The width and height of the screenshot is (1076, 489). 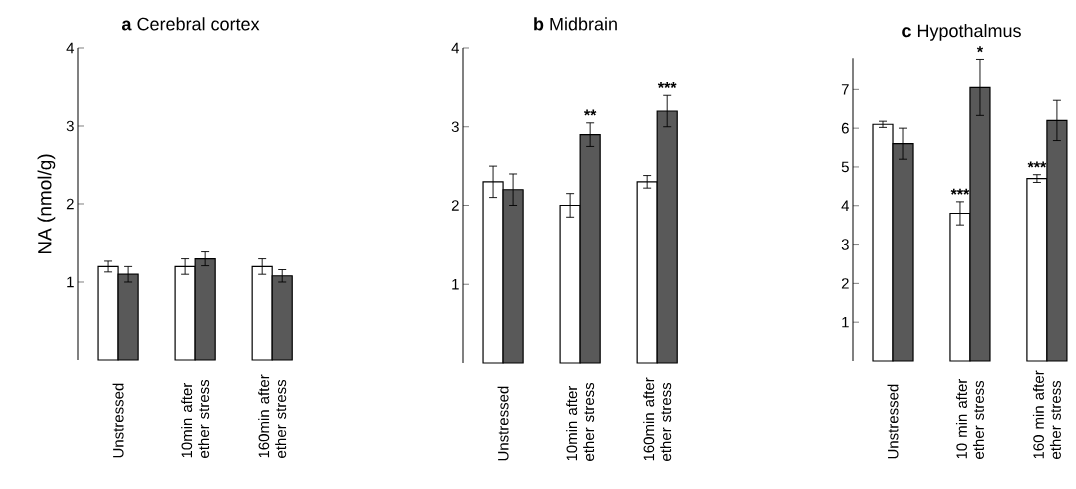 What do you see at coordinates (190, 24) in the screenshot?
I see `chart-title: a Cerebral cortex` at bounding box center [190, 24].